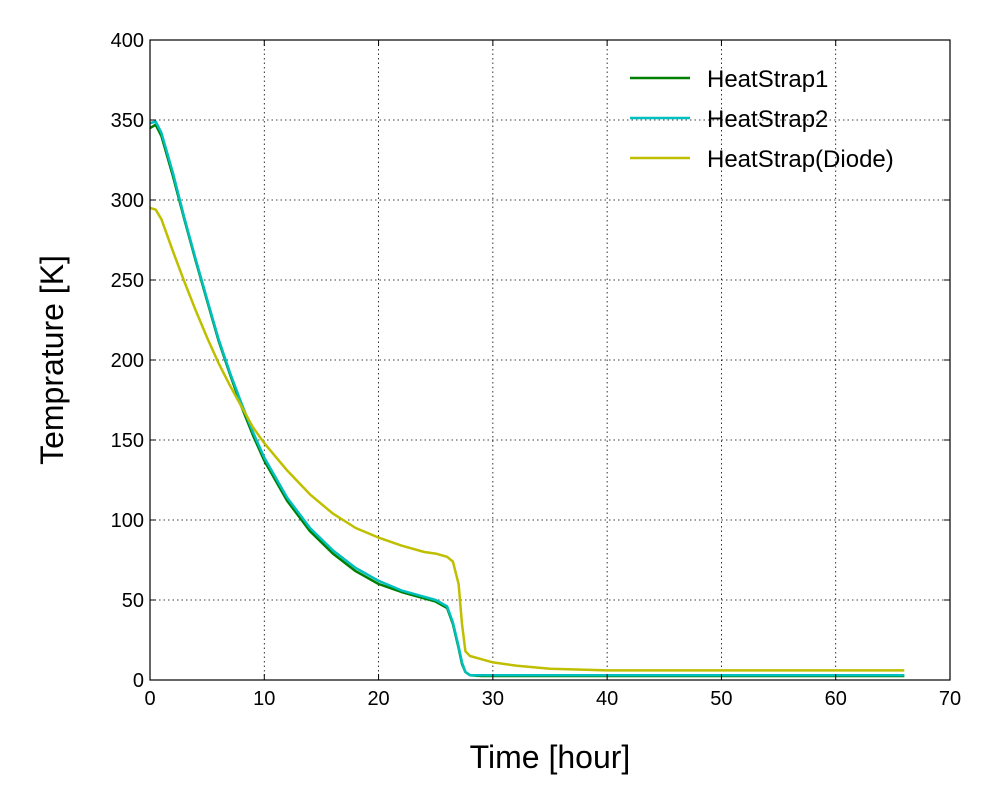  Describe the element at coordinates (127, 521) in the screenshot. I see `y-tick-label: 100` at that location.